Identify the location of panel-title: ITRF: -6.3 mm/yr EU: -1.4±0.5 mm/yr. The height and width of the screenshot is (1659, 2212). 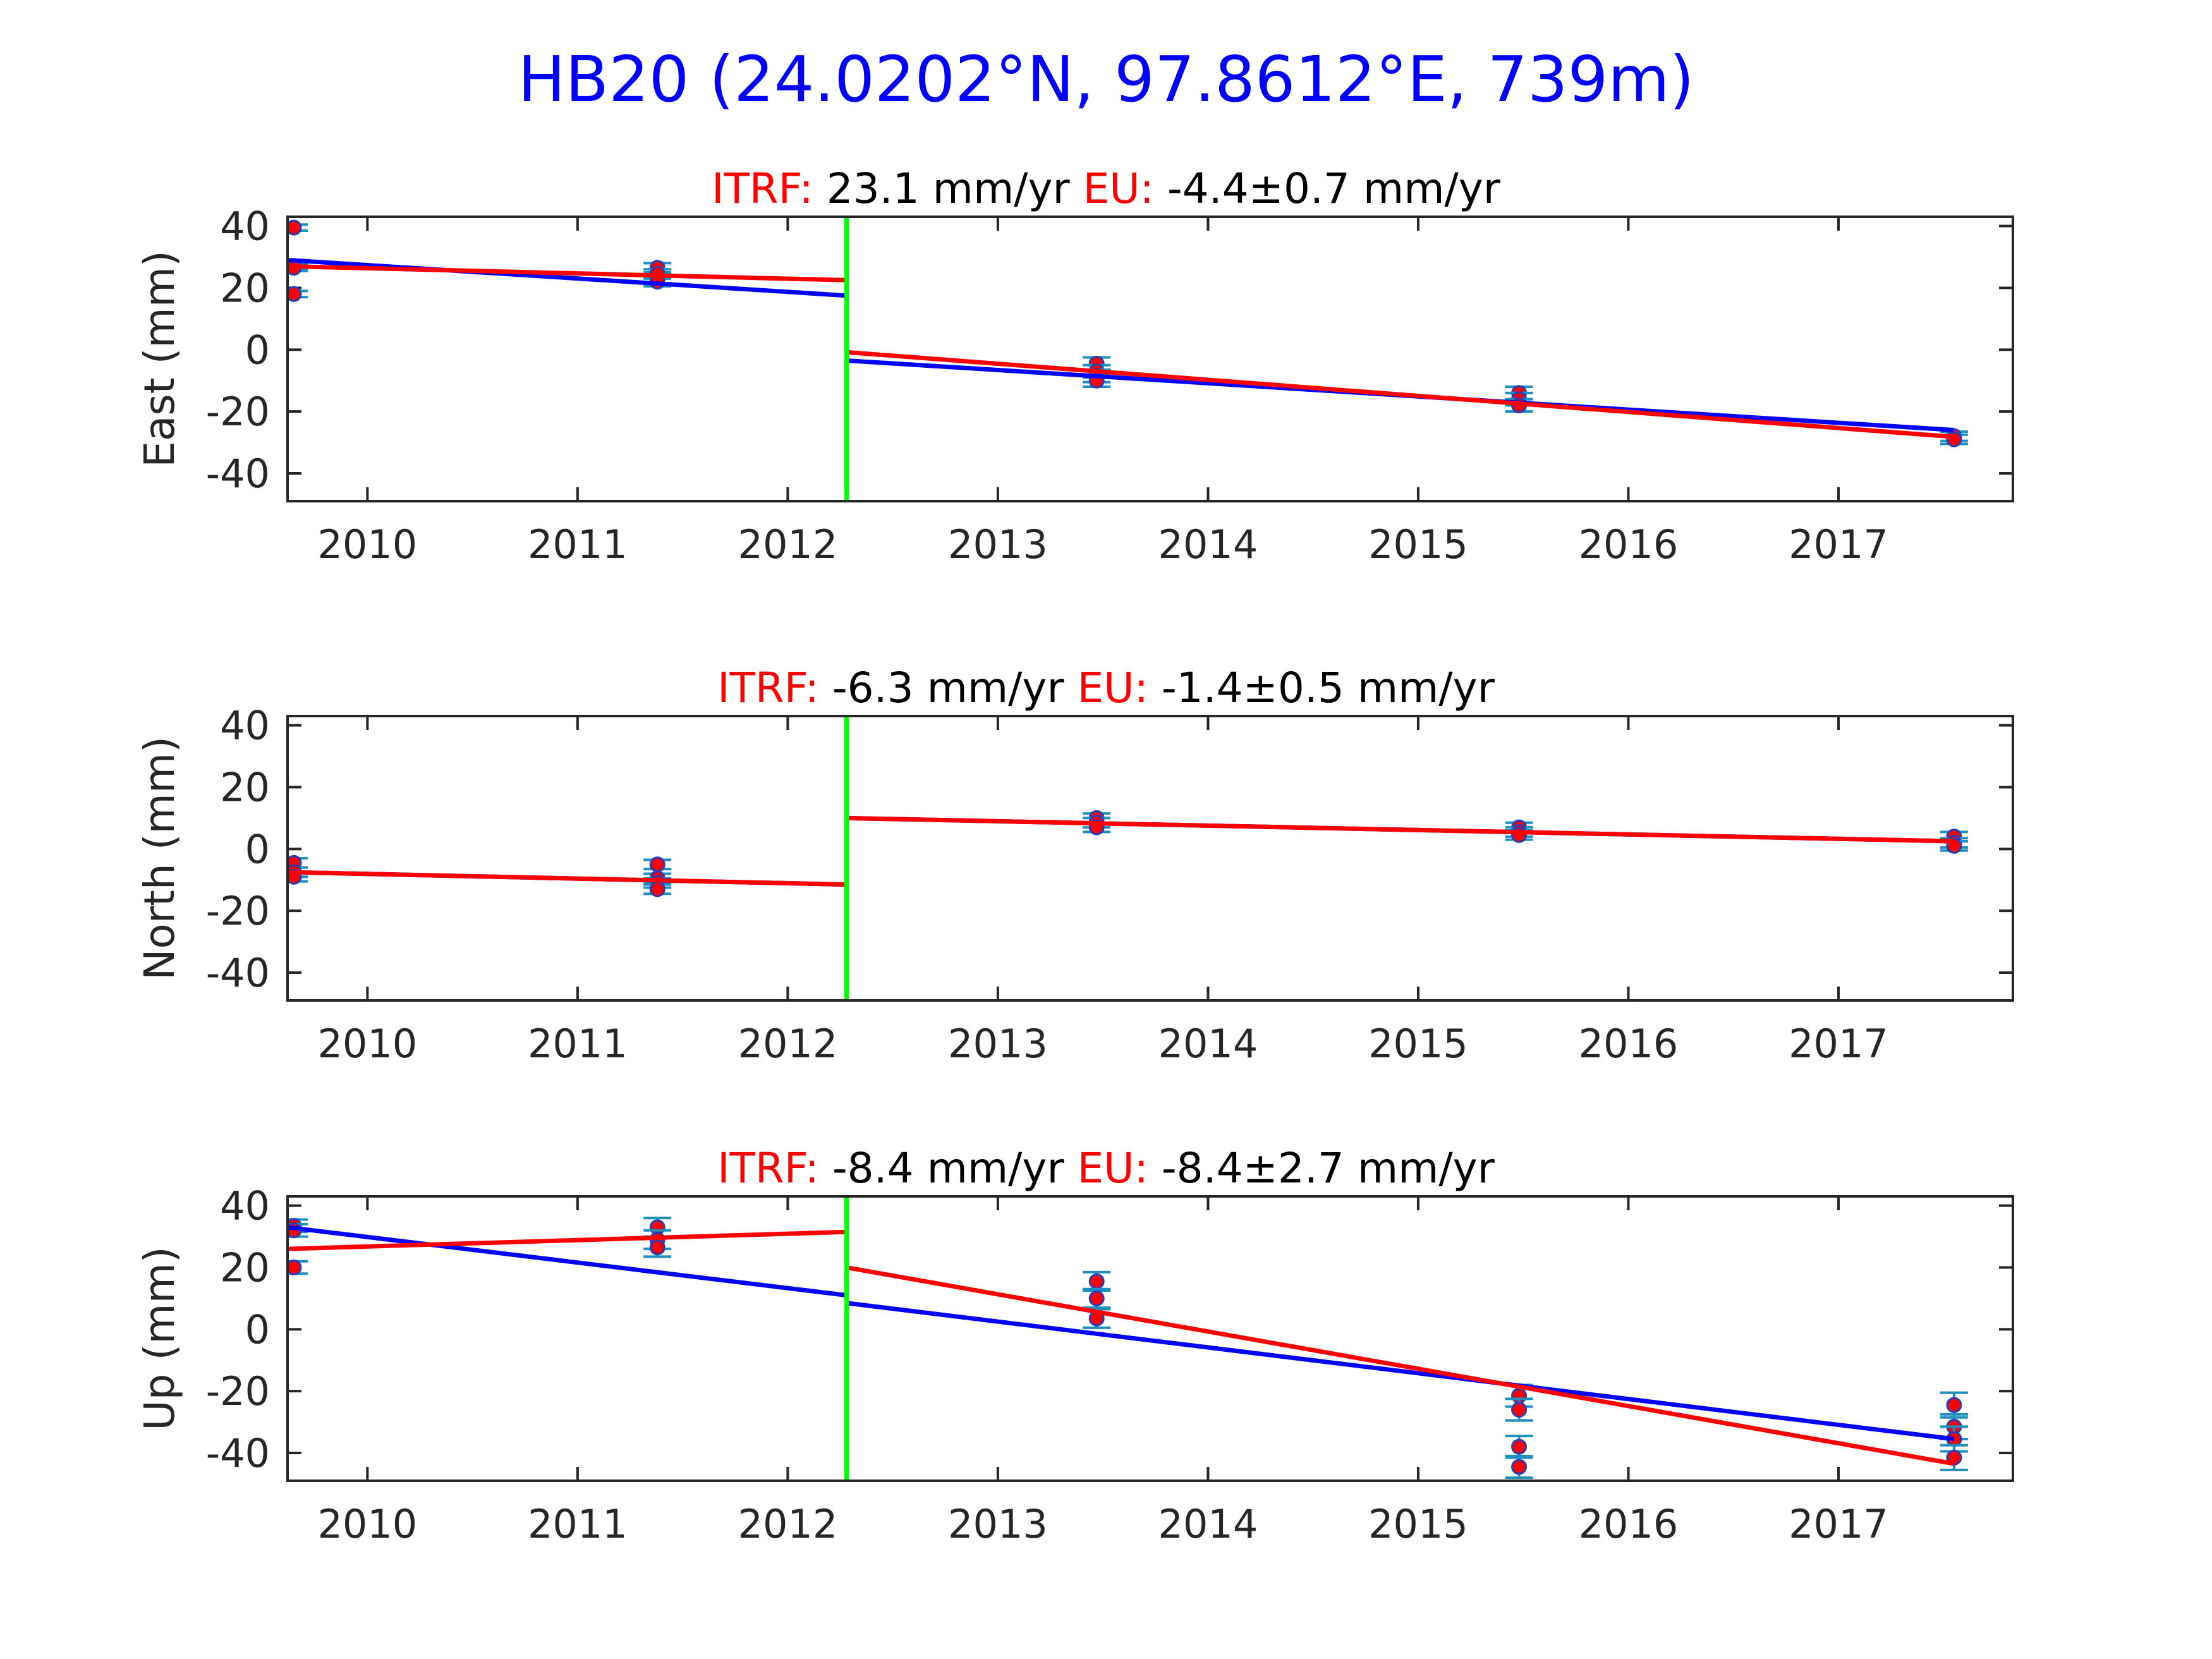
(1106, 688).